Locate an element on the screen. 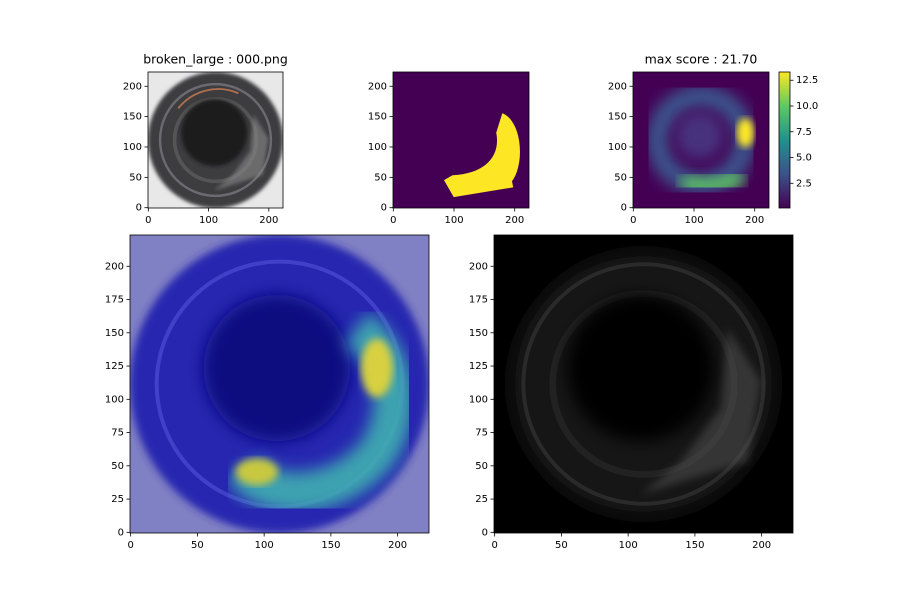  colorbar-tick-label: 7.5 is located at coordinates (804, 132).